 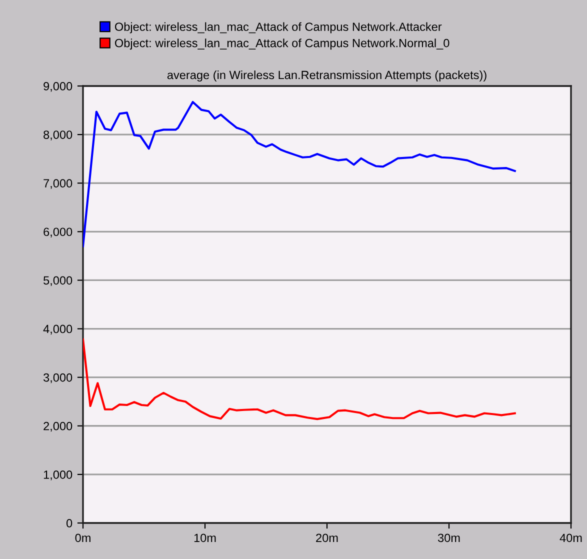 I want to click on y-tick-label: 7,000, so click(x=58, y=184).